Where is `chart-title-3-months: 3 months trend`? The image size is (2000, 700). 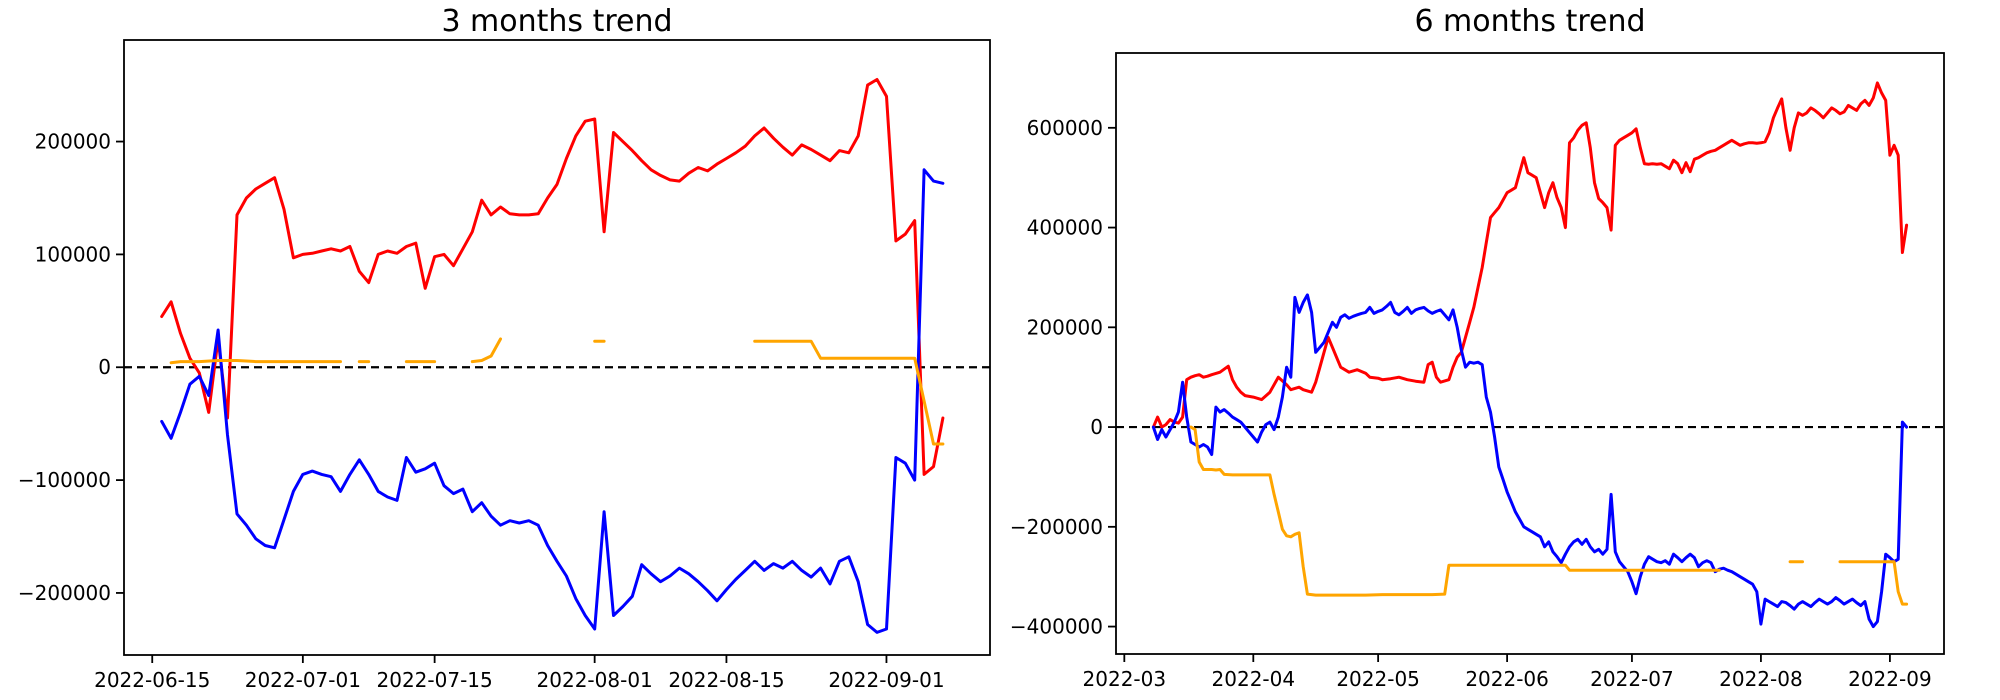 chart-title-3-months: 3 months trend is located at coordinates (557, 21).